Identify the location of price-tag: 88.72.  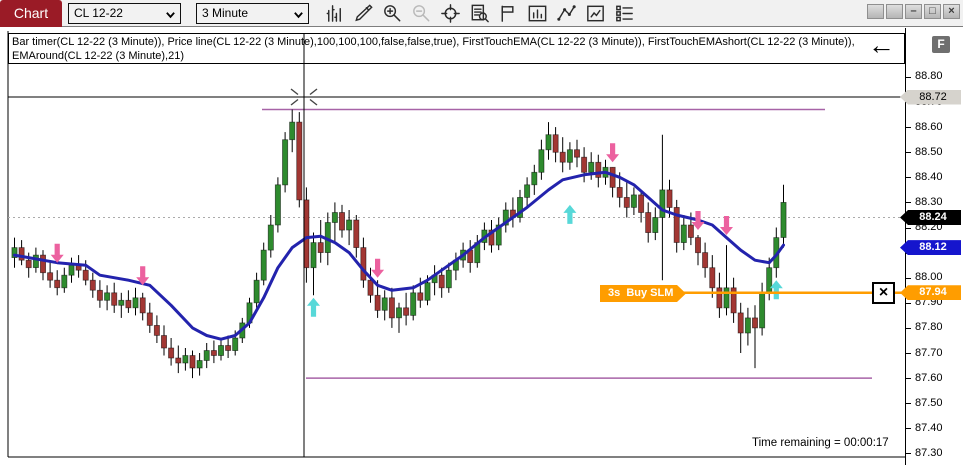
(930, 97).